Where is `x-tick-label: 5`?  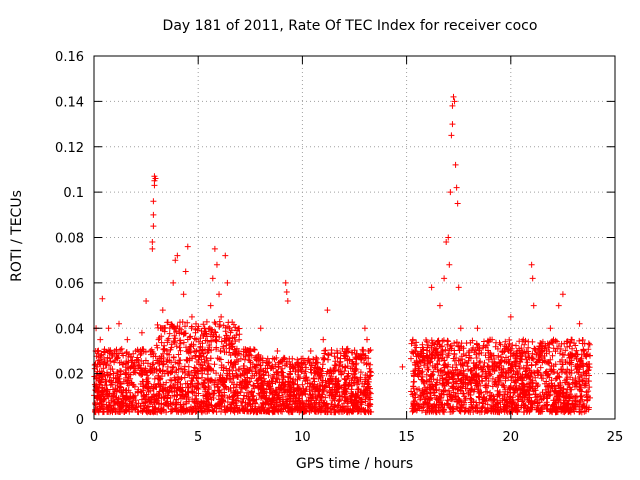 x-tick-label: 5 is located at coordinates (198, 437).